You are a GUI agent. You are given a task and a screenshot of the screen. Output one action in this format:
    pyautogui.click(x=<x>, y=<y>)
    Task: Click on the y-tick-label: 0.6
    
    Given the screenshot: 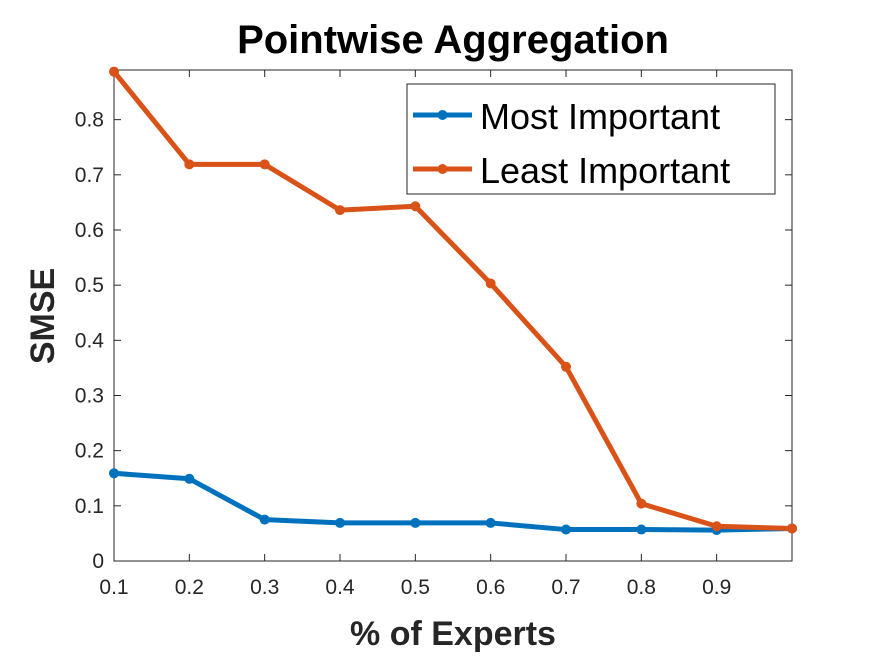 What is the action you would take?
    pyautogui.click(x=89, y=230)
    